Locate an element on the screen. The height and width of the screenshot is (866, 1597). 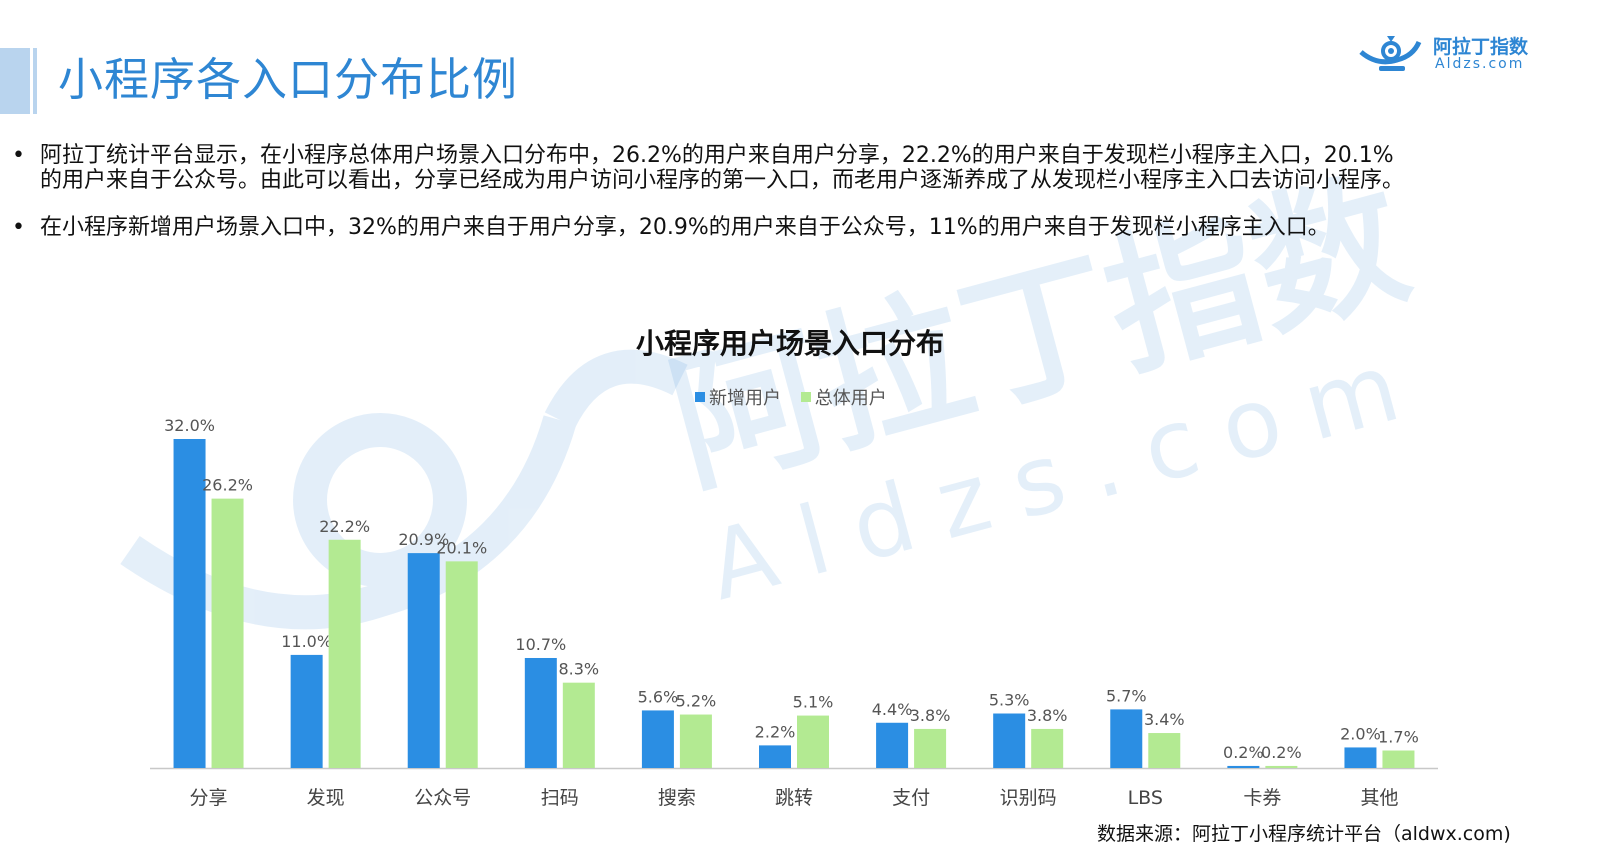
data-label: 10.7% is located at coordinates (540, 644).